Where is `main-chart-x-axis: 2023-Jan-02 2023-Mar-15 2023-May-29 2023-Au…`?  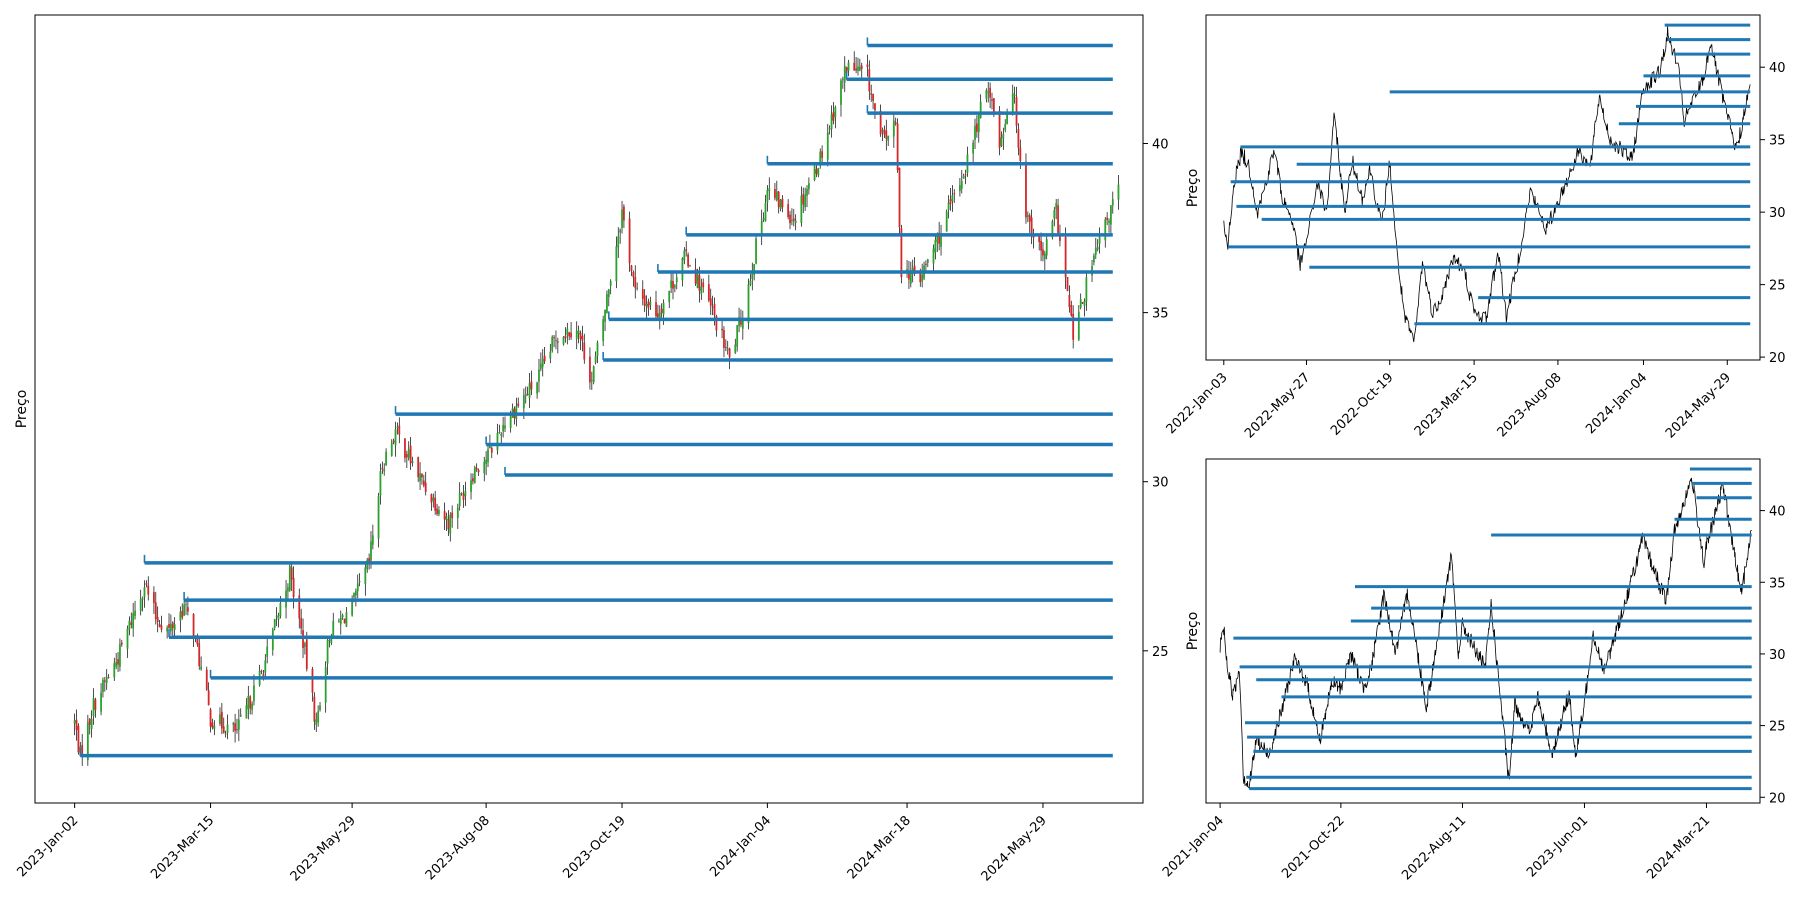 main-chart-x-axis: 2023-Jan-02 2023-Mar-15 2023-May-29 2023-Au… is located at coordinates (532, 843).